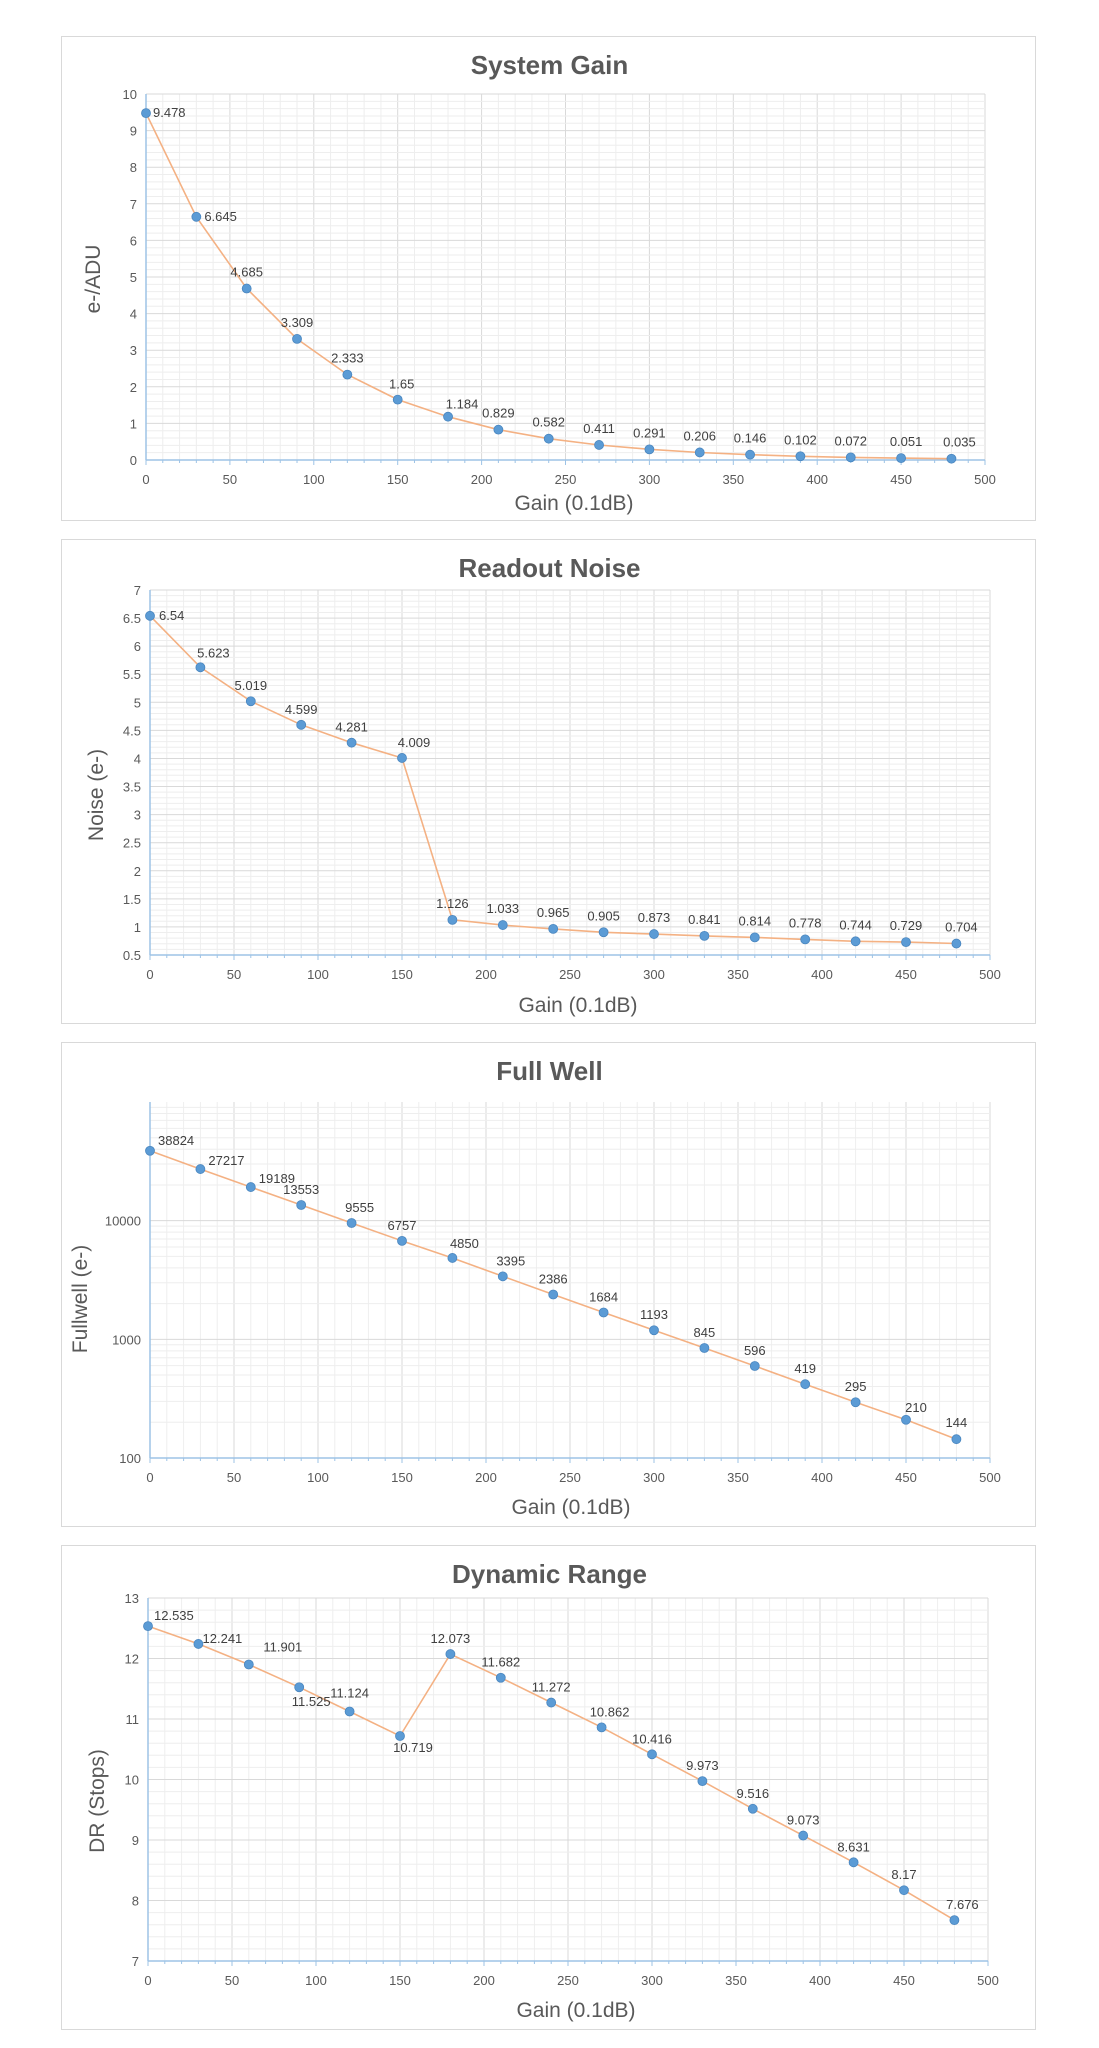 The image size is (1099, 2048). I want to click on data-label: 3395, so click(510, 1260).